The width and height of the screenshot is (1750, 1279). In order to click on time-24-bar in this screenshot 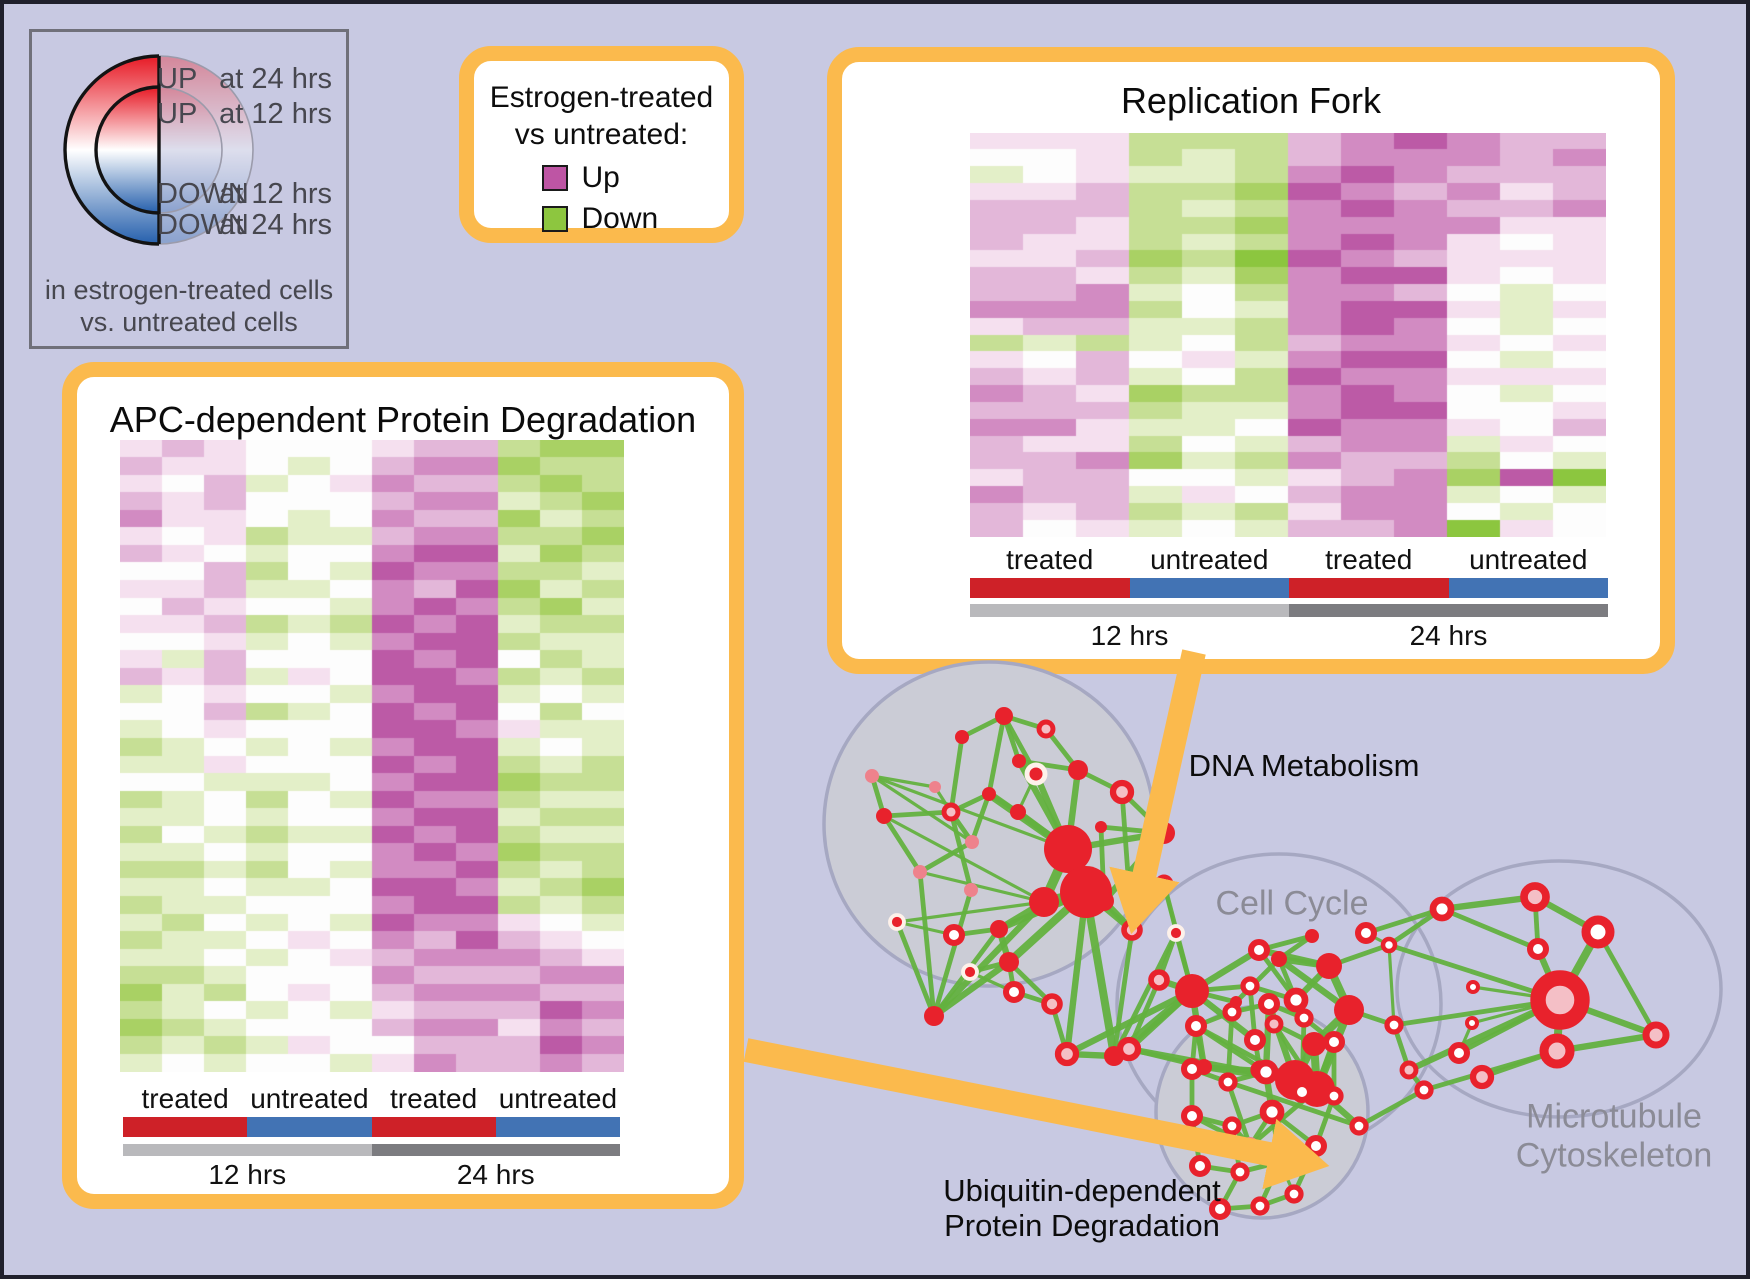, I will do `click(495, 1150)`.